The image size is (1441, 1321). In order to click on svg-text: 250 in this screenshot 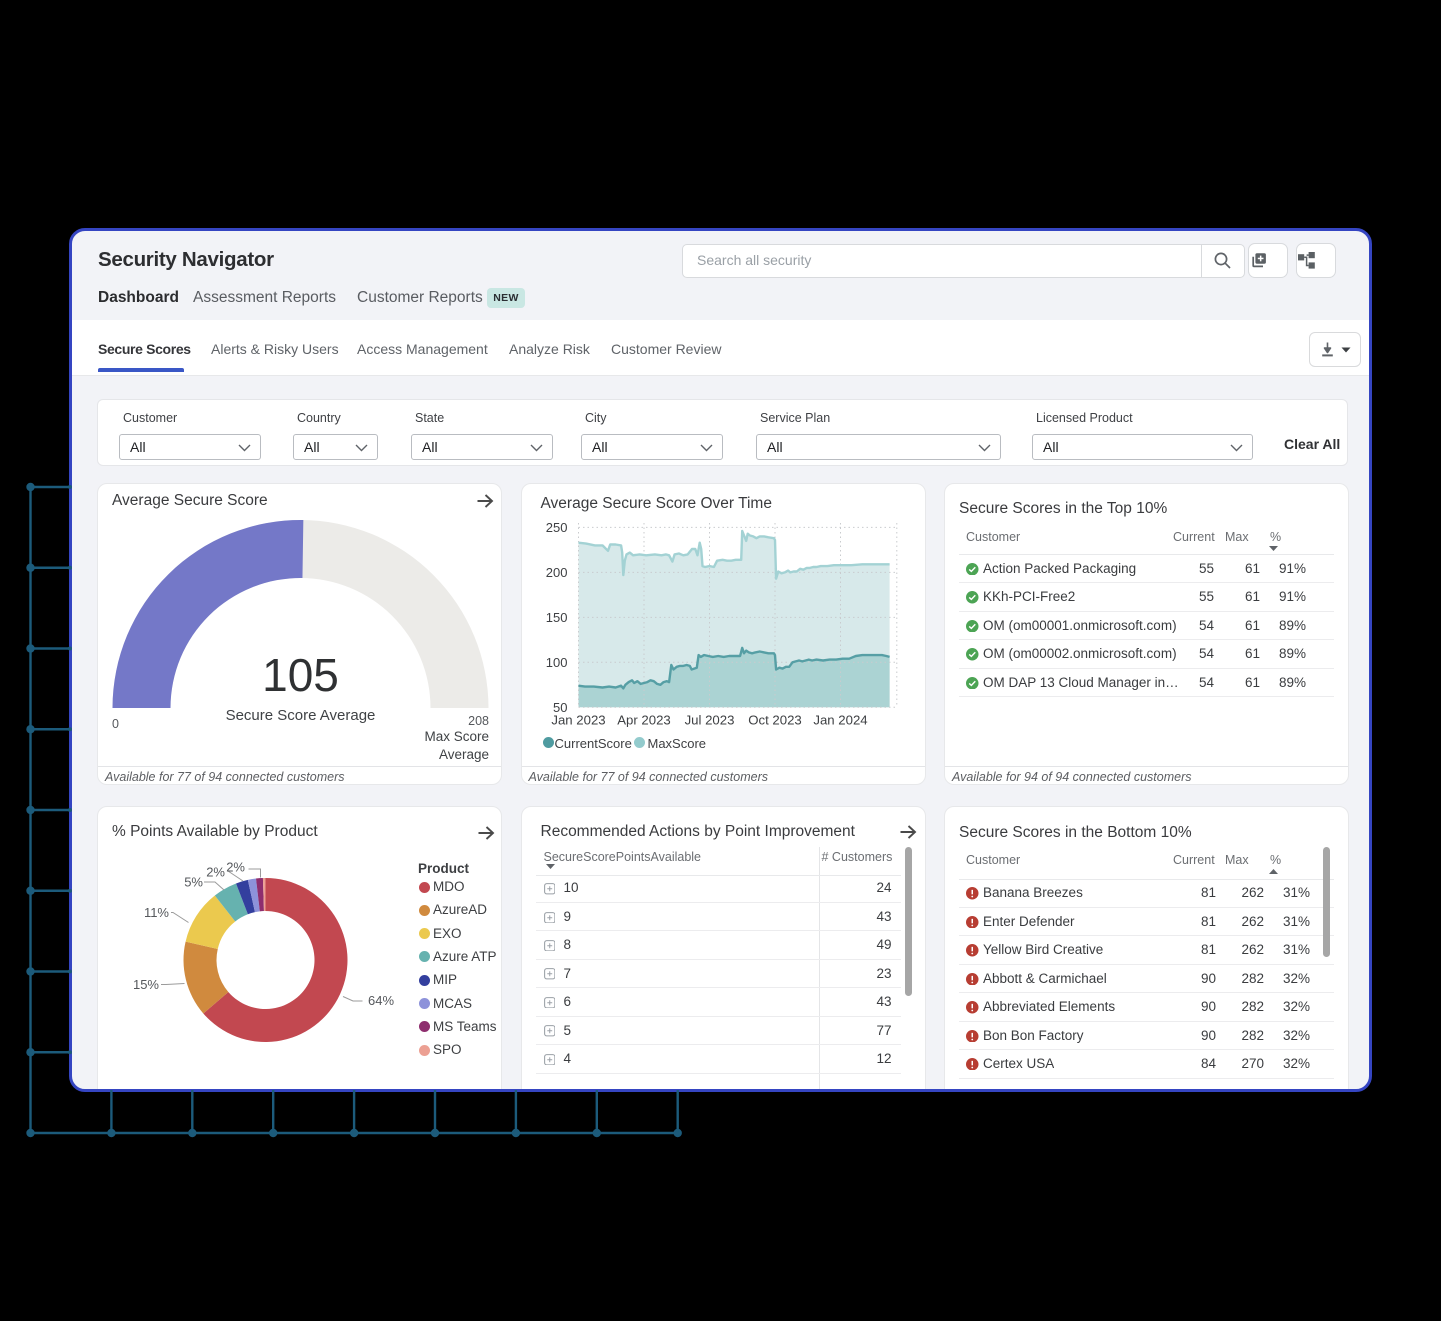, I will do `click(556, 527)`.